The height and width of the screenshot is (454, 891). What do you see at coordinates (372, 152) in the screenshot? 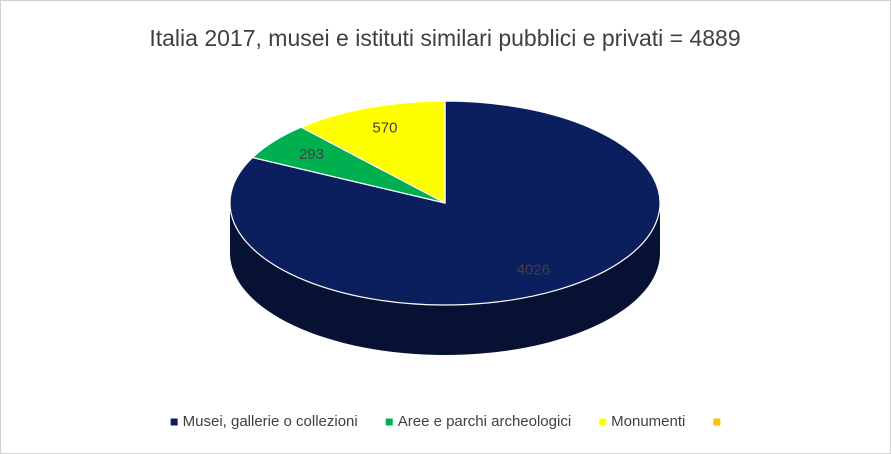
I see `slice` at bounding box center [372, 152].